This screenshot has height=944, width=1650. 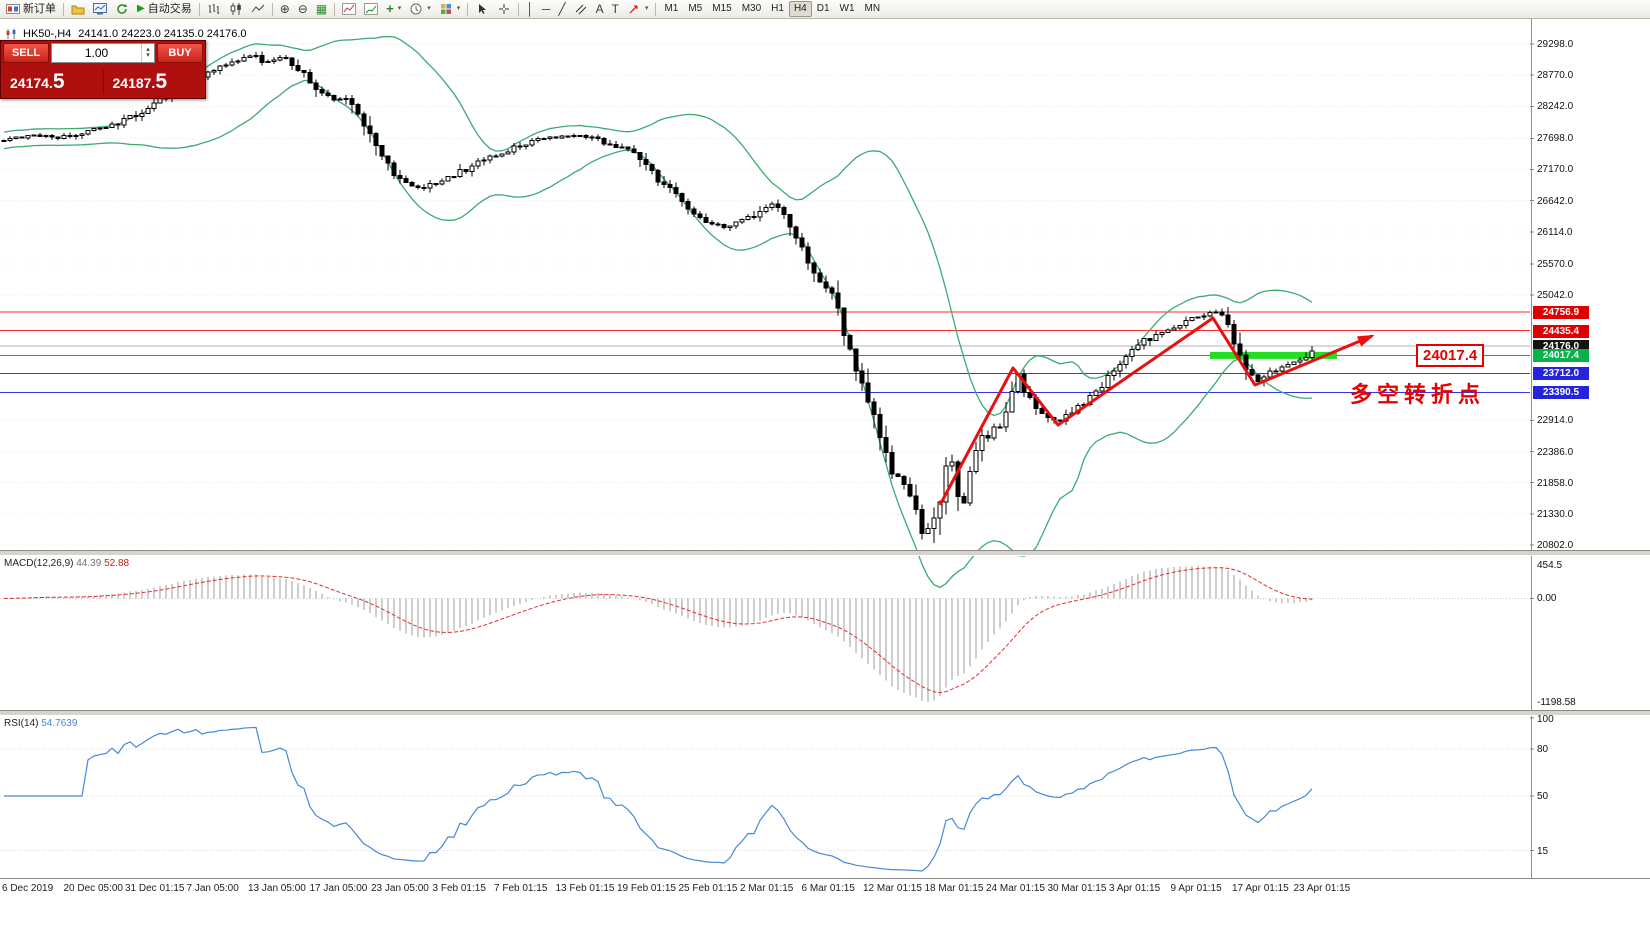 I want to click on rsi-axis-label: 50, so click(x=1543, y=796).